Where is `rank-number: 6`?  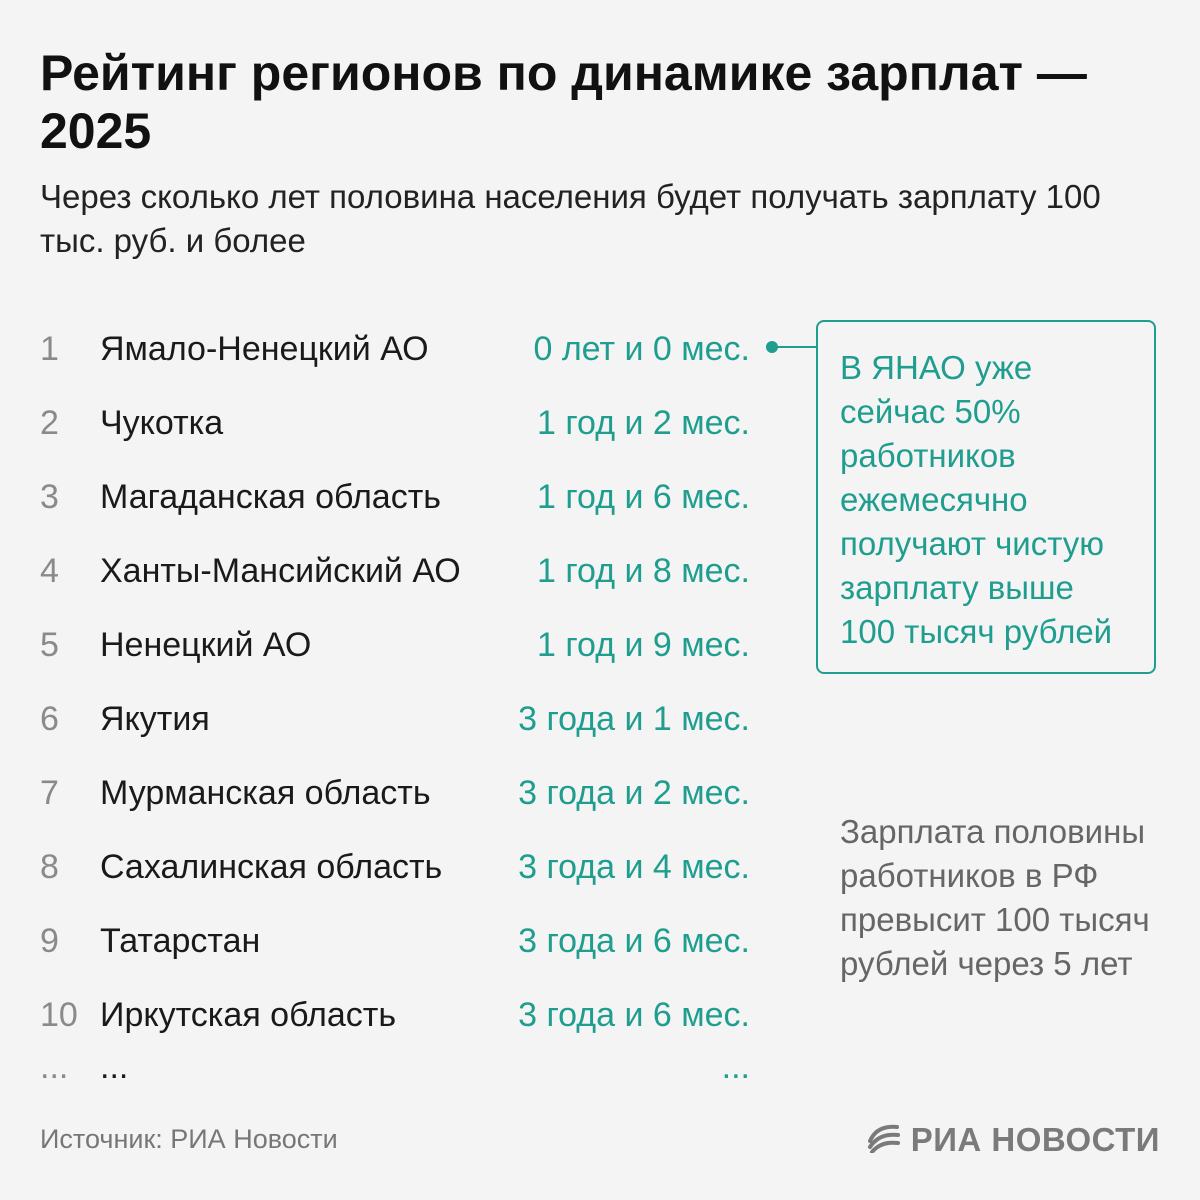
rank-number: 6 is located at coordinates (49, 719).